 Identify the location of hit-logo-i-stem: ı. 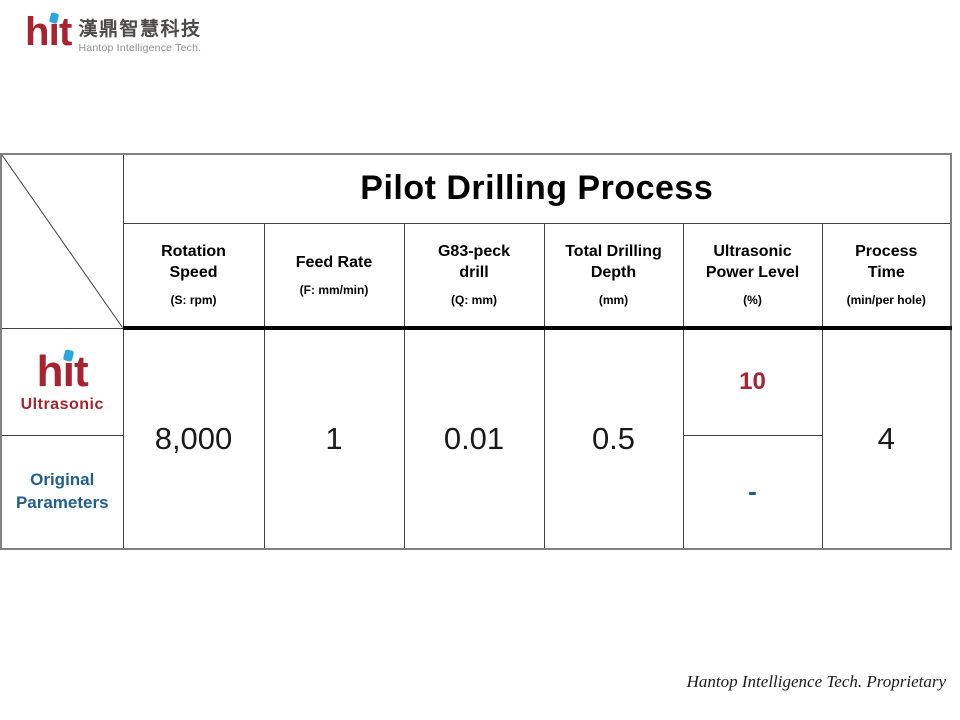
(54, 32).